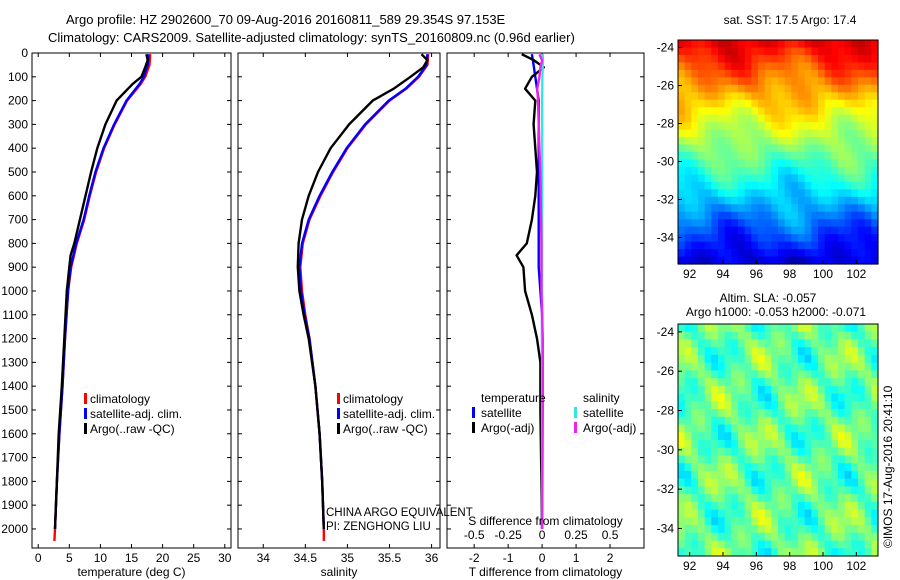 The width and height of the screenshot is (900, 580). Describe the element at coordinates (18, 243) in the screenshot. I see `y-tick-label: 800` at that location.